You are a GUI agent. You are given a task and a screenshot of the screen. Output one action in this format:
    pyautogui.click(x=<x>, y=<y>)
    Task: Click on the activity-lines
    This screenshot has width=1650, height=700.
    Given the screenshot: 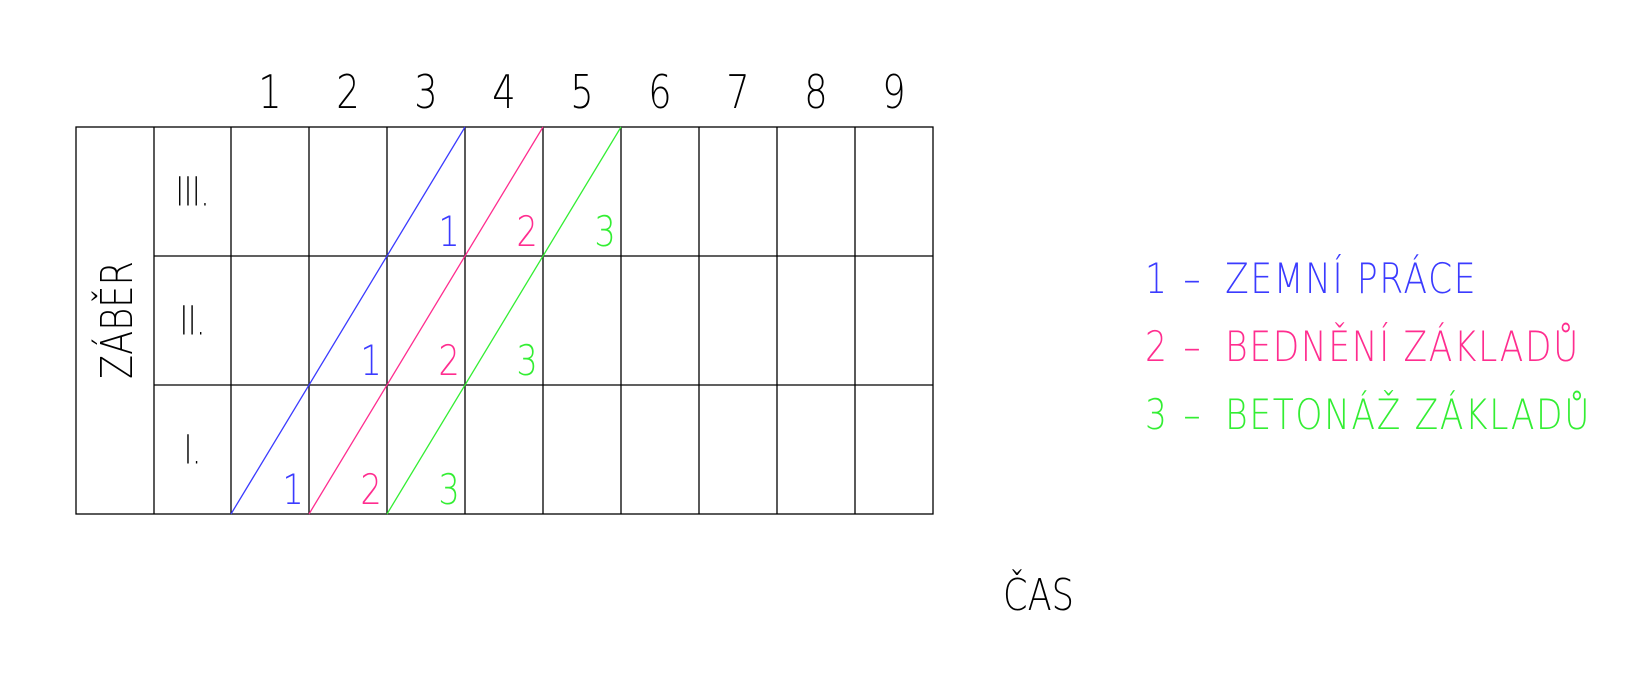 What is the action you would take?
    pyautogui.click(x=426, y=320)
    